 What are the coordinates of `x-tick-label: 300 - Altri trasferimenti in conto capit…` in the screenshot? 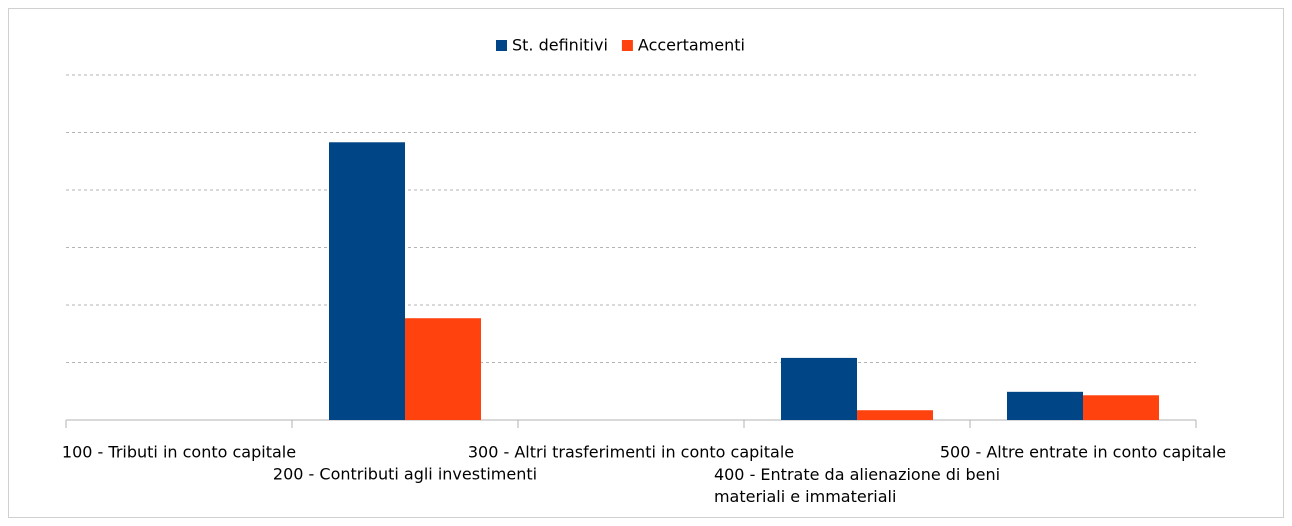 It's located at (631, 452).